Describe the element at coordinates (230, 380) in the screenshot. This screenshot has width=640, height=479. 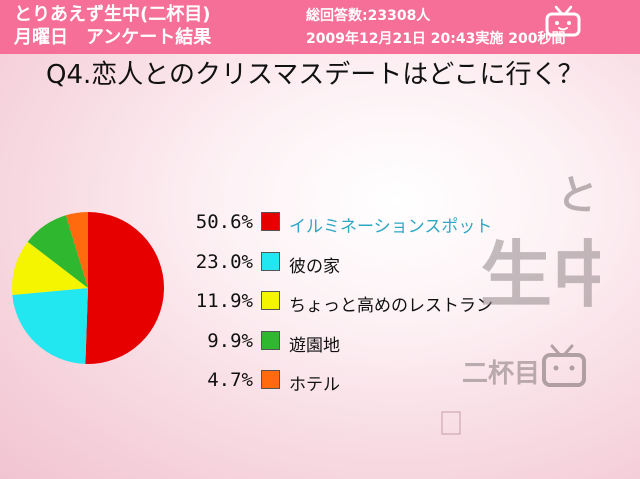
I see `data-label: 4.7%` at that location.